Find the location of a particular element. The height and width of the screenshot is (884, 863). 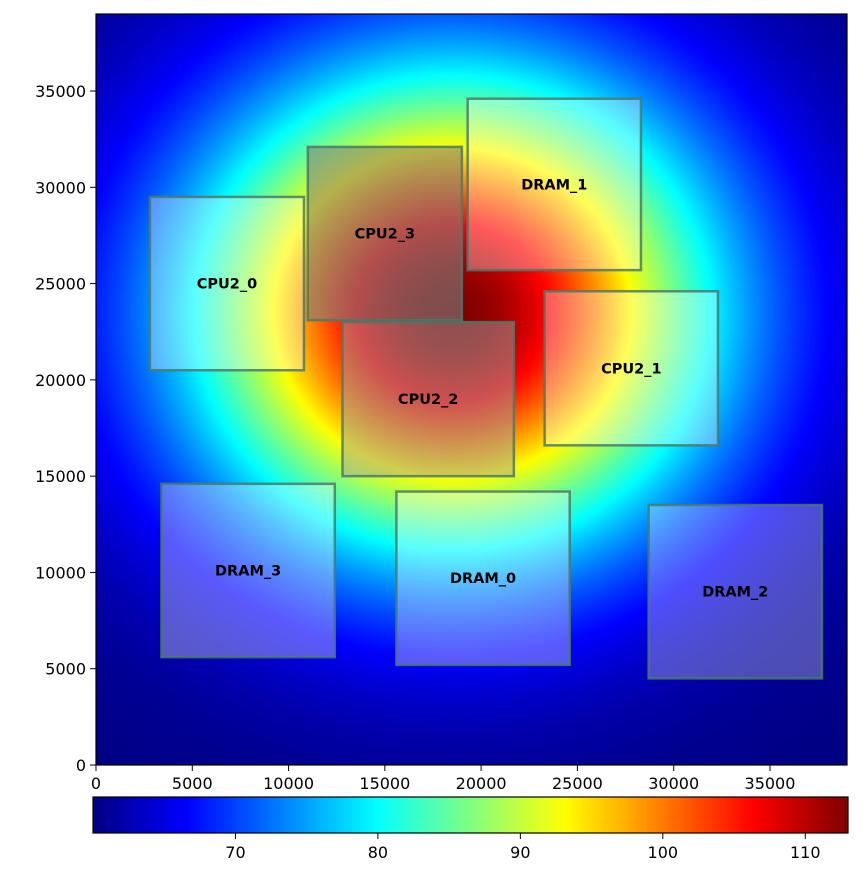

block-dram-2: DRAM_2 is located at coordinates (735, 591).